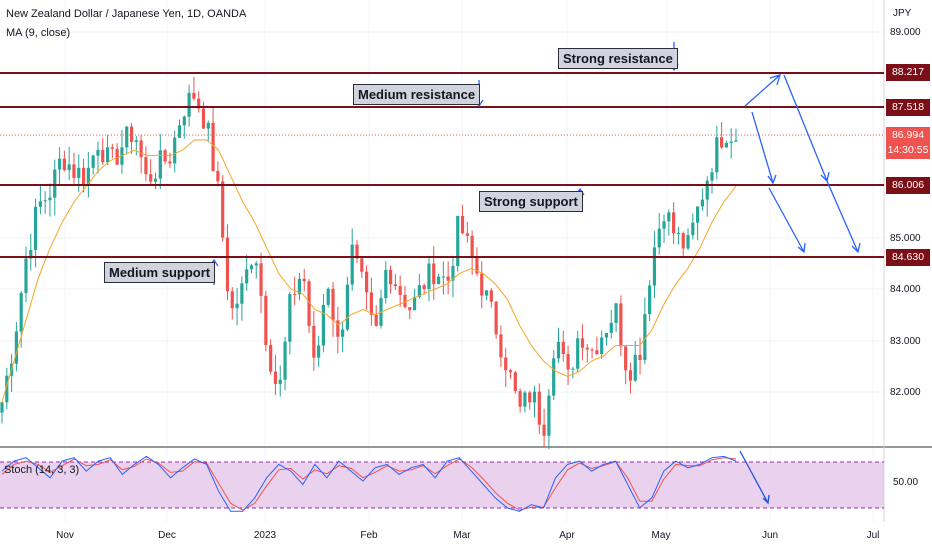 The width and height of the screenshot is (932, 550). I want to click on medium-support-label: Medium support, so click(160, 272).